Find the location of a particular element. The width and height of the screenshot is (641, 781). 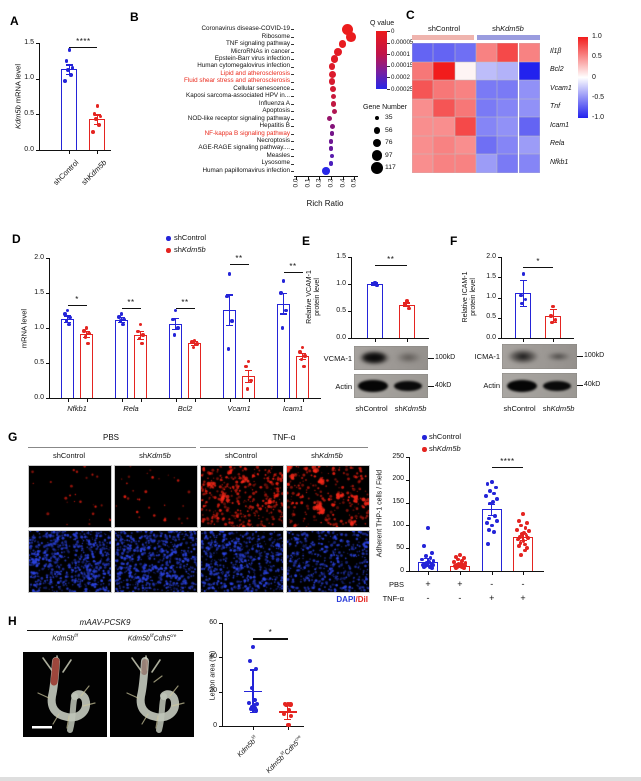

error-bar is located at coordinates (492, 509).